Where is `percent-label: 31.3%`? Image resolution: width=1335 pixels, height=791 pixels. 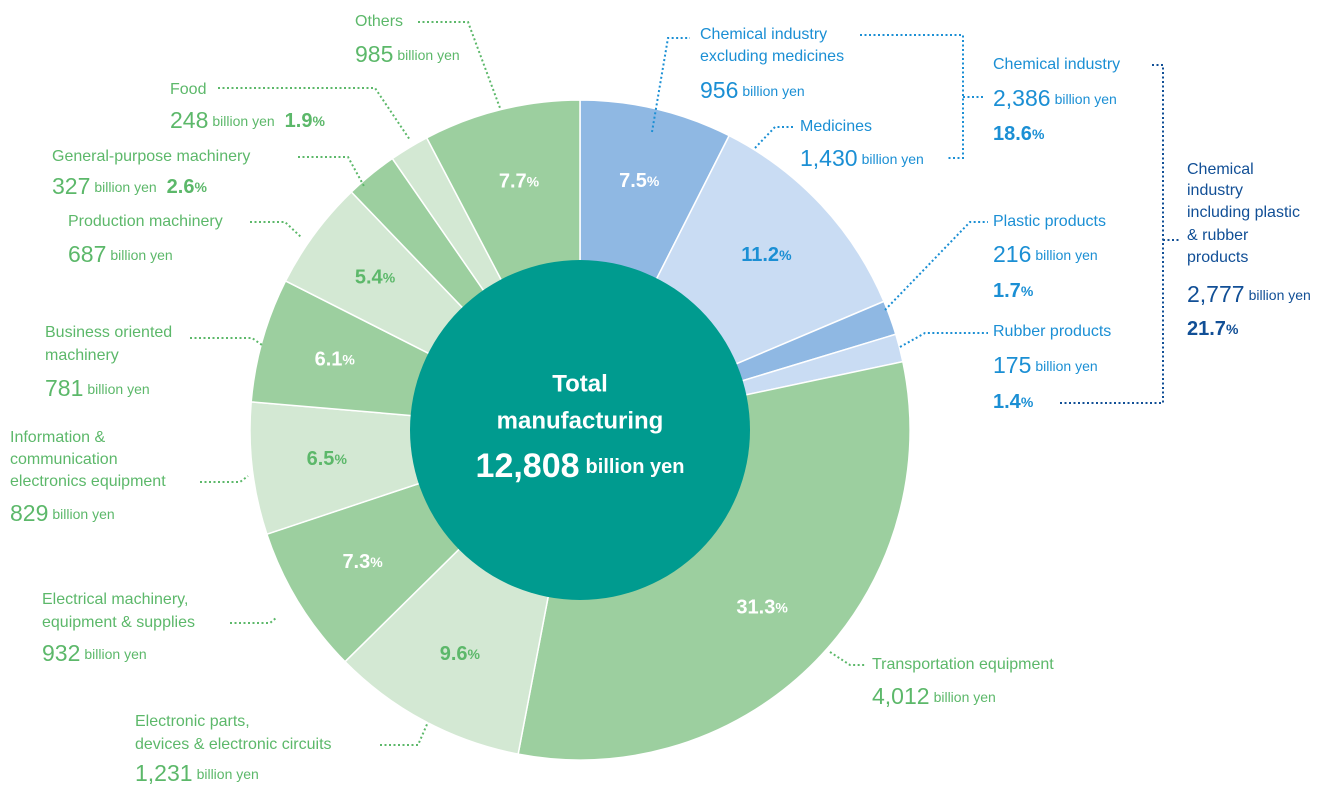 percent-label: 31.3% is located at coordinates (762, 608).